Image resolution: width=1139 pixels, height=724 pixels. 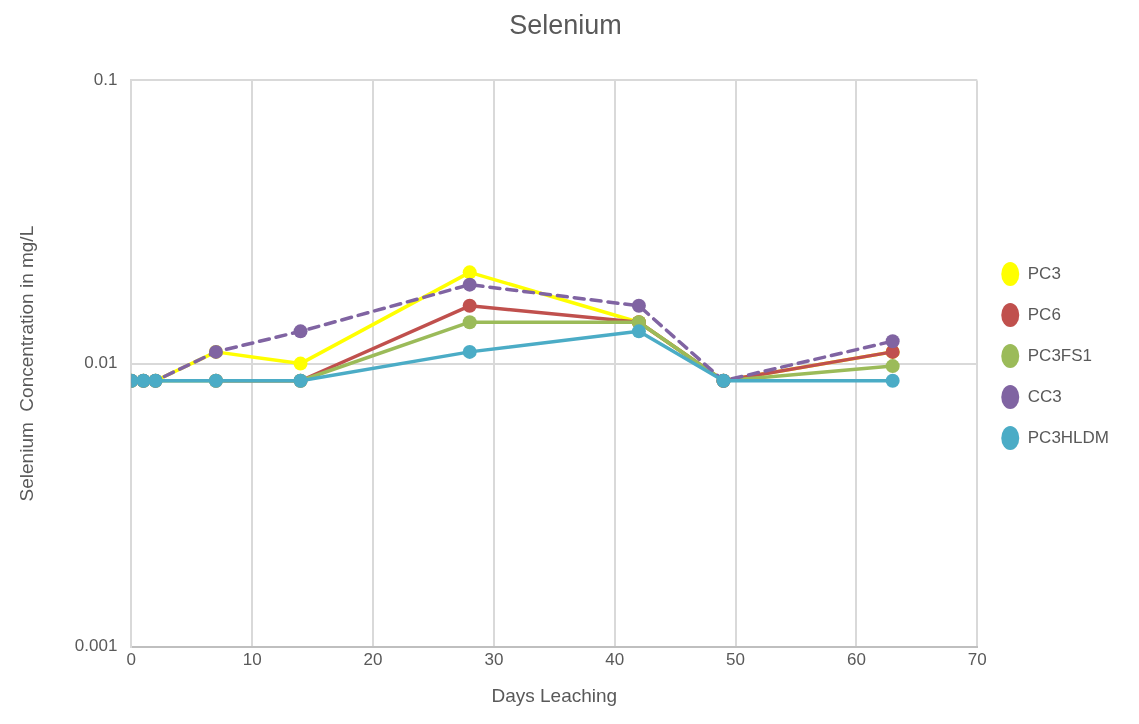 What do you see at coordinates (96, 646) in the screenshot?
I see `y-tick-label: 0.001` at bounding box center [96, 646].